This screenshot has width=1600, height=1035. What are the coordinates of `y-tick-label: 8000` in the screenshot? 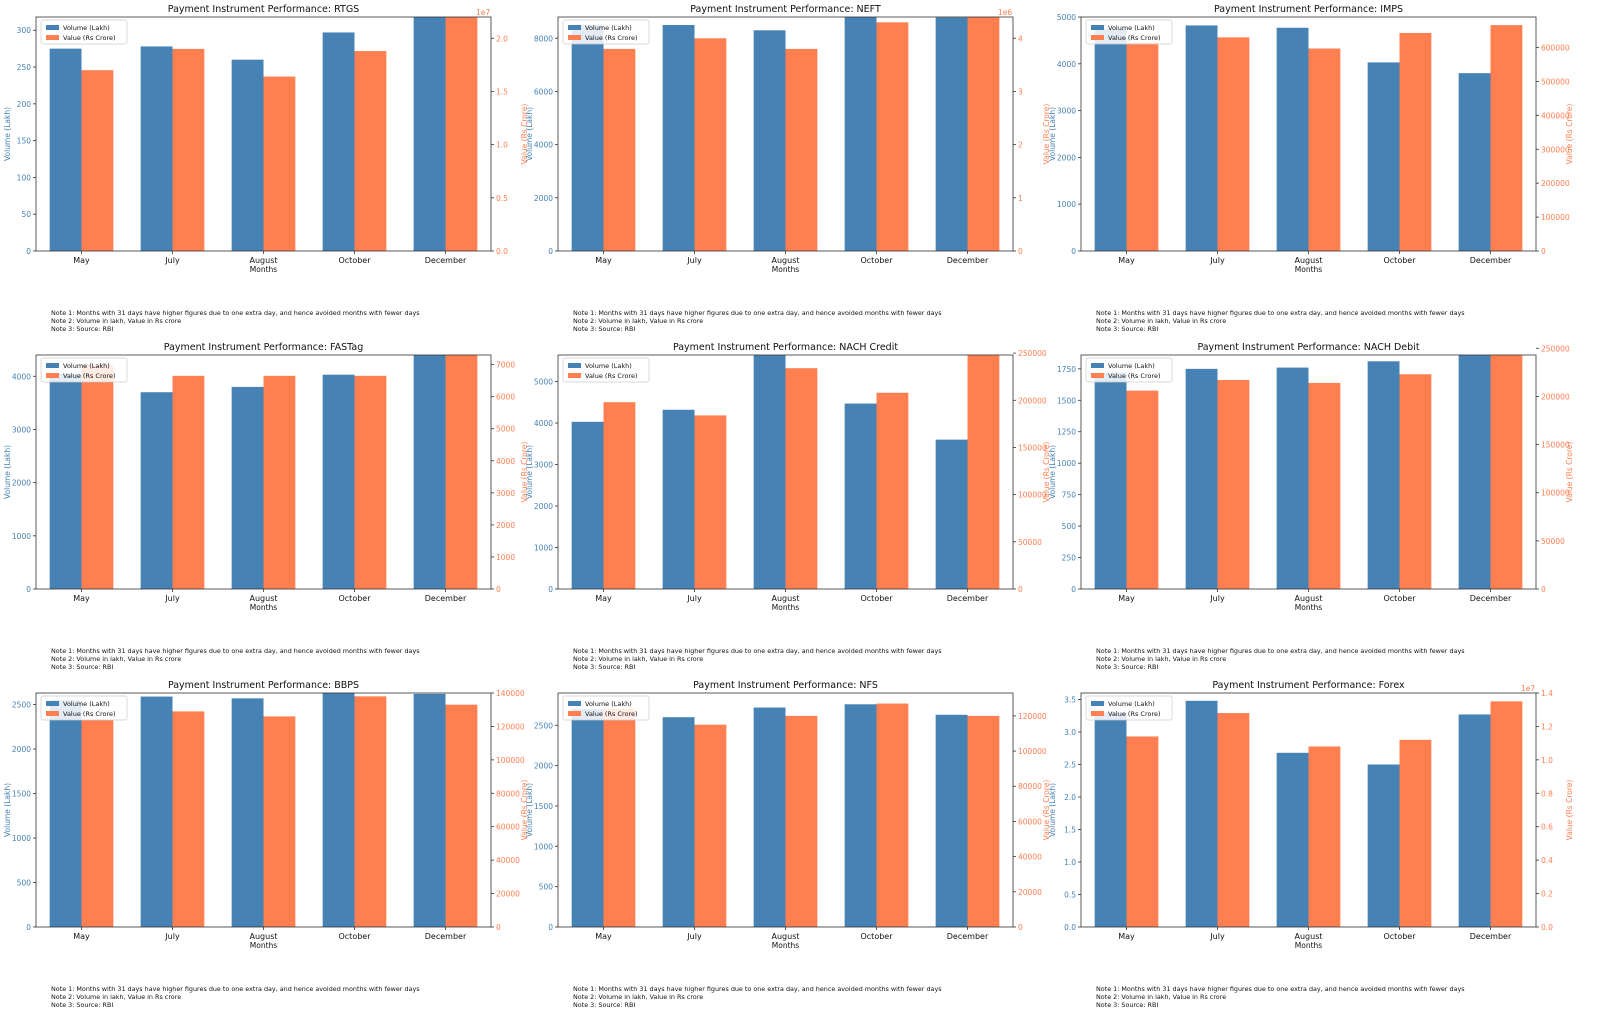 It's located at (543, 38).